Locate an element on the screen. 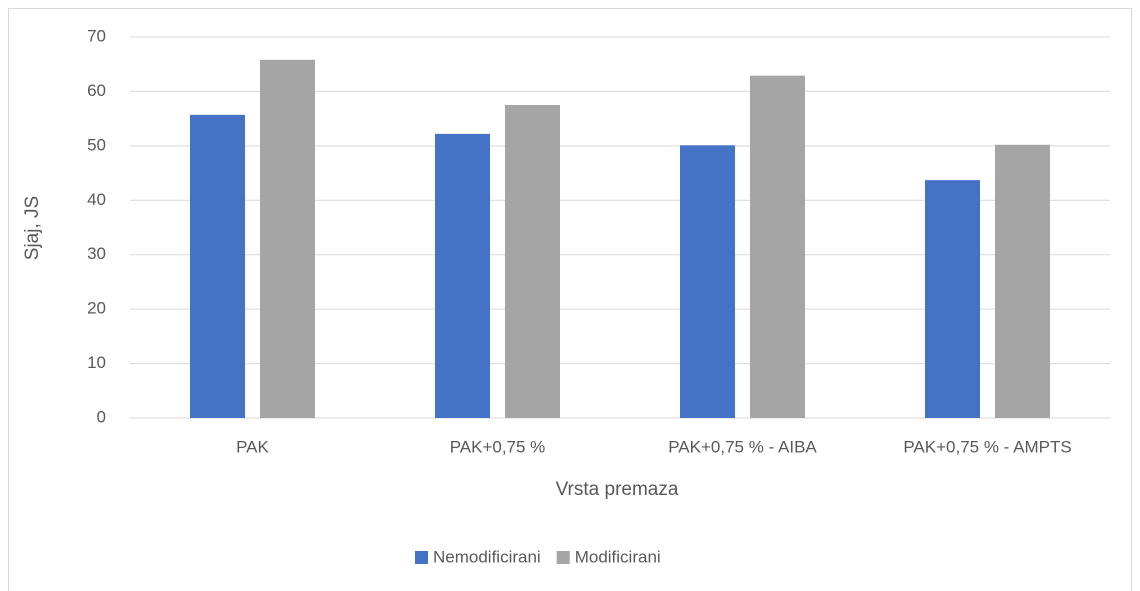 This screenshot has height=591, width=1140. y-axis-title: Sjaj, JS is located at coordinates (32, 228).